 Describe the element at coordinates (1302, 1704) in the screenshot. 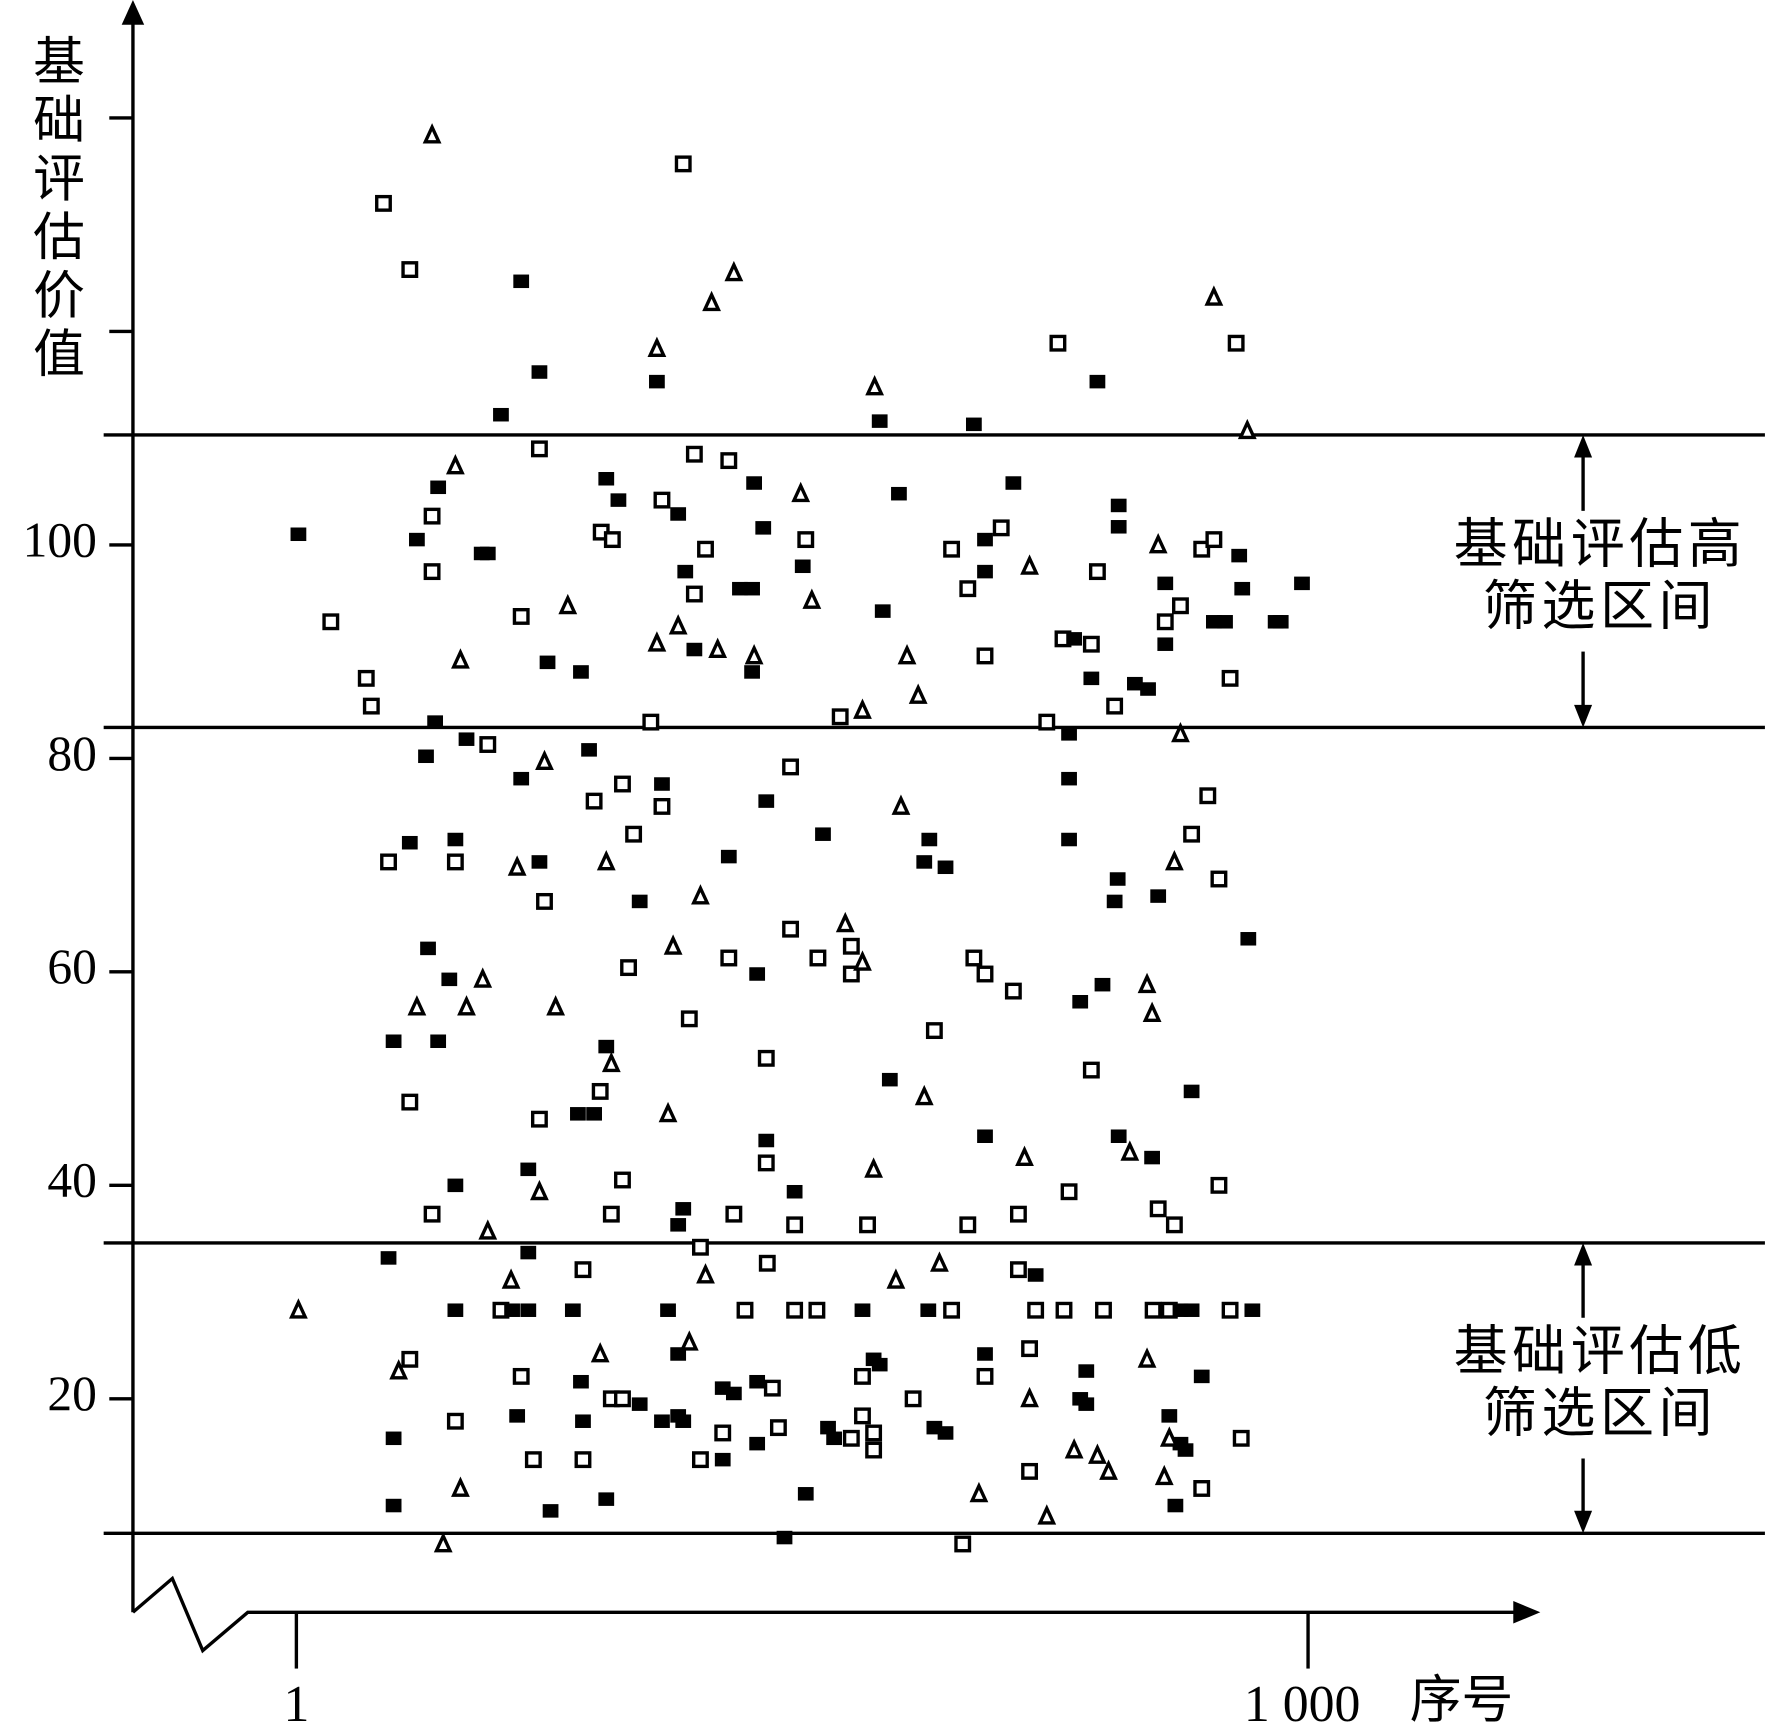

I see `x-tick-label: 1 000` at that location.